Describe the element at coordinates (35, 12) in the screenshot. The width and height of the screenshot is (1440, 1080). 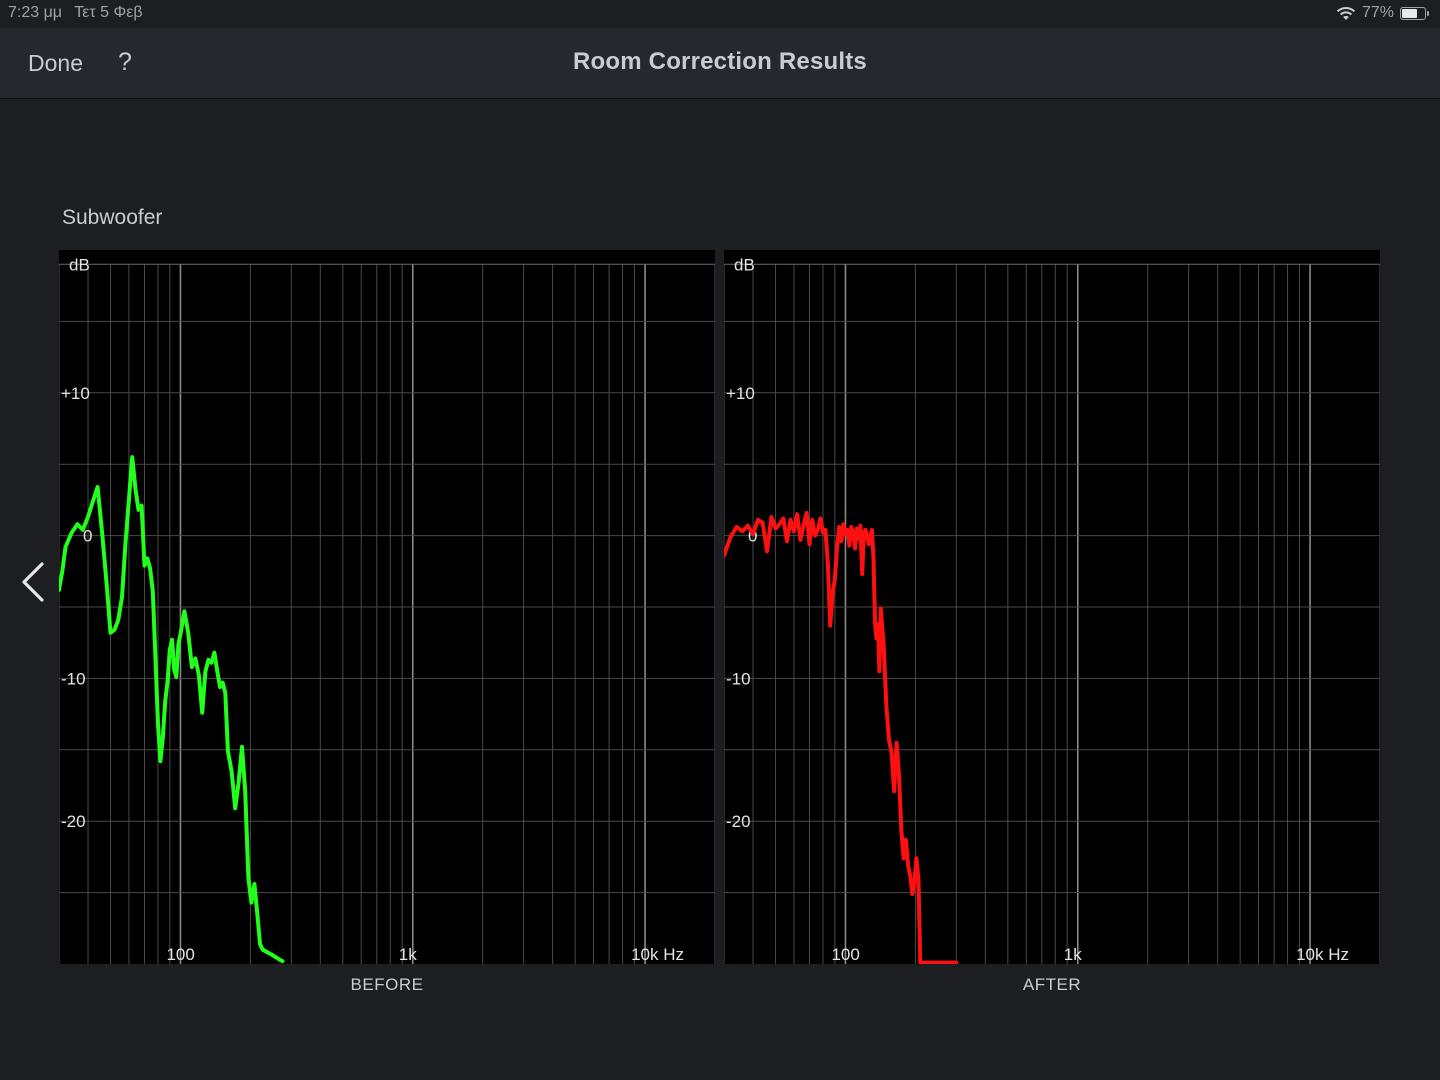
I see `status-time: 7:23 μμ` at that location.